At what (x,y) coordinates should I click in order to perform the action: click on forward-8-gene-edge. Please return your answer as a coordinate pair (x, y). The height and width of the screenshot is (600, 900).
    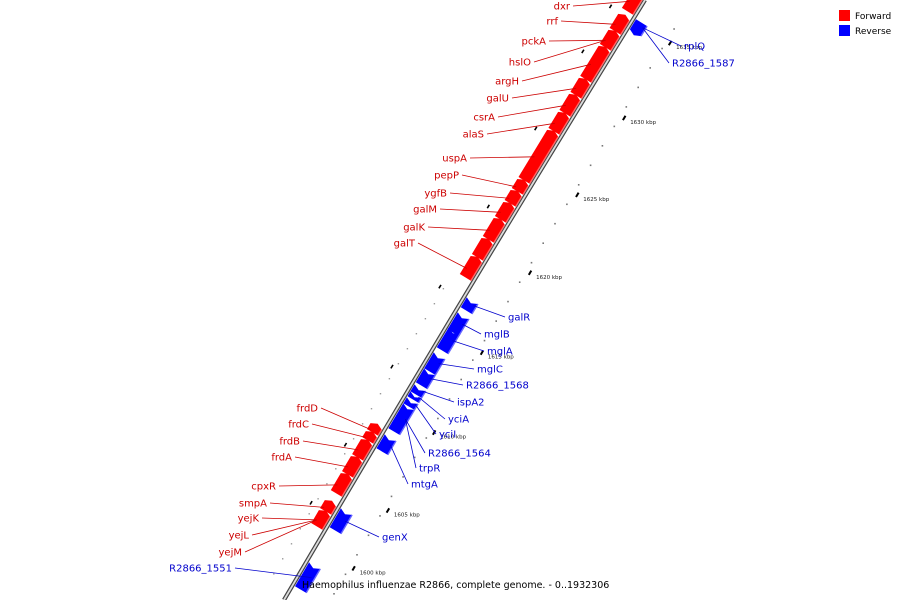
    Looking at the image, I should click on (526, 190).